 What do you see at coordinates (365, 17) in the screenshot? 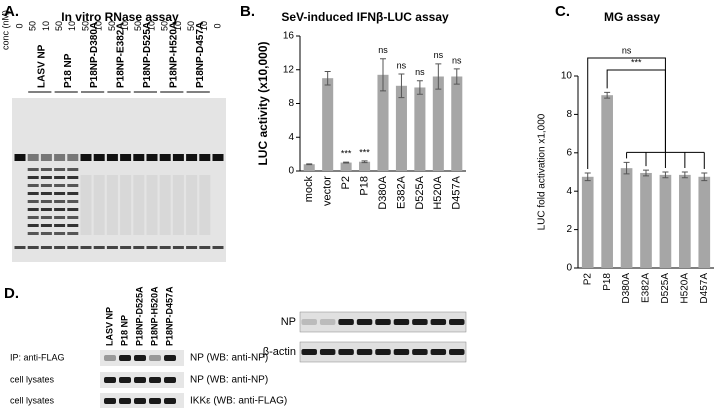
I see `chart-title: SeV-induced IFNβ-LUC assay` at bounding box center [365, 17].